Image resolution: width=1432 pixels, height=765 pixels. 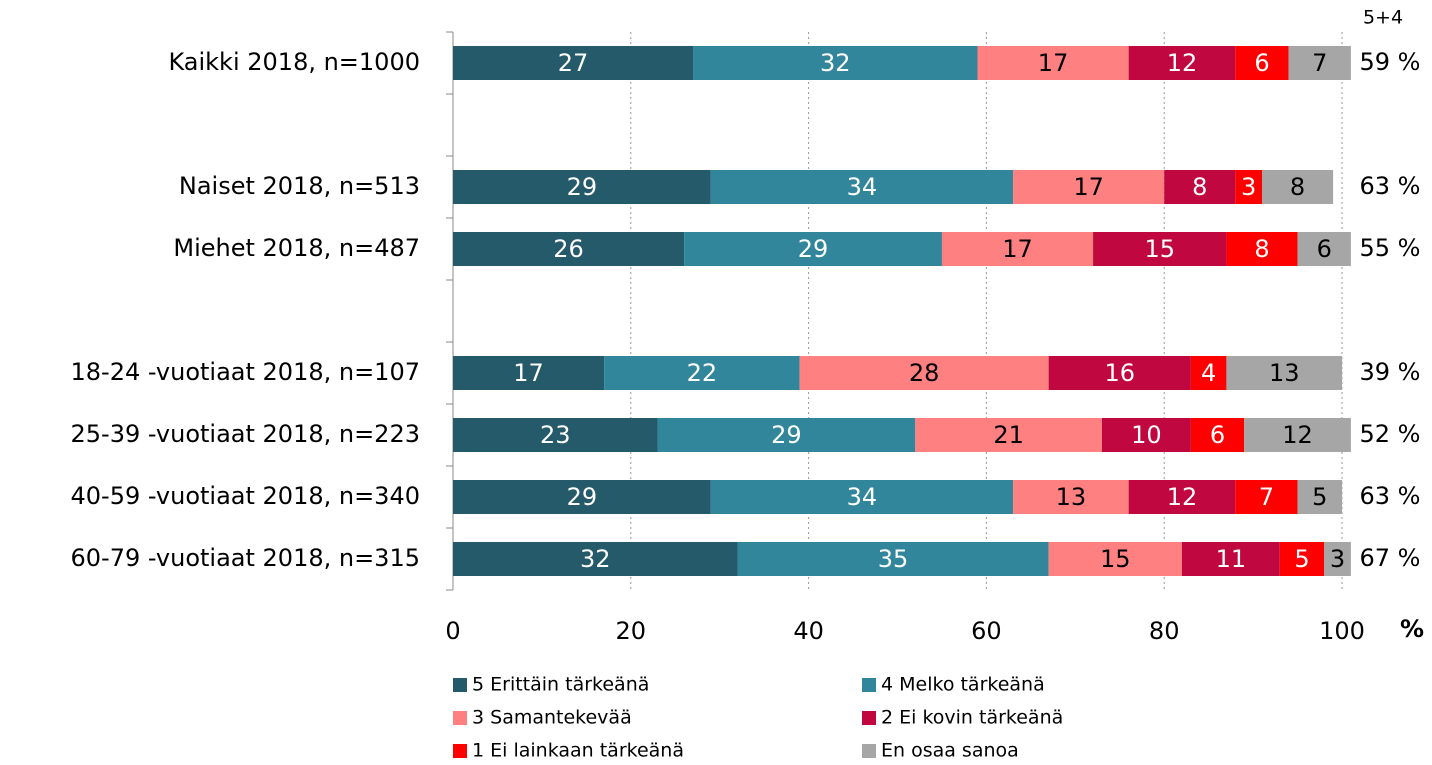 What do you see at coordinates (1390, 248) in the screenshot?
I see `total-label: 55 %` at bounding box center [1390, 248].